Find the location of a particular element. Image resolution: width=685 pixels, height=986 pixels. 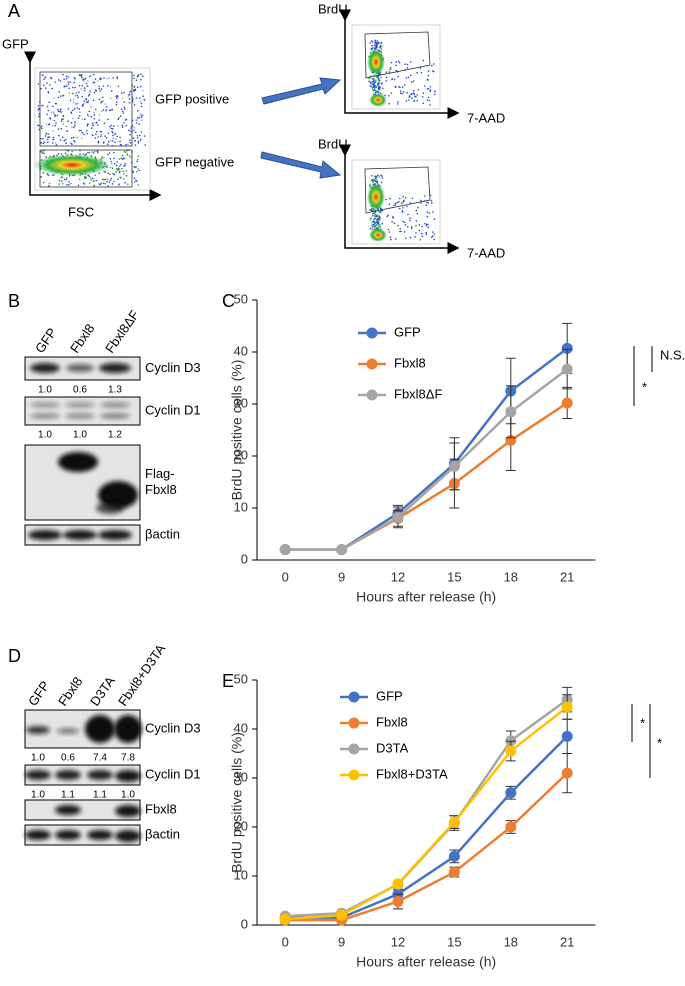

y-axis-label: BrdU positive cells (%) is located at coordinates (237, 802).